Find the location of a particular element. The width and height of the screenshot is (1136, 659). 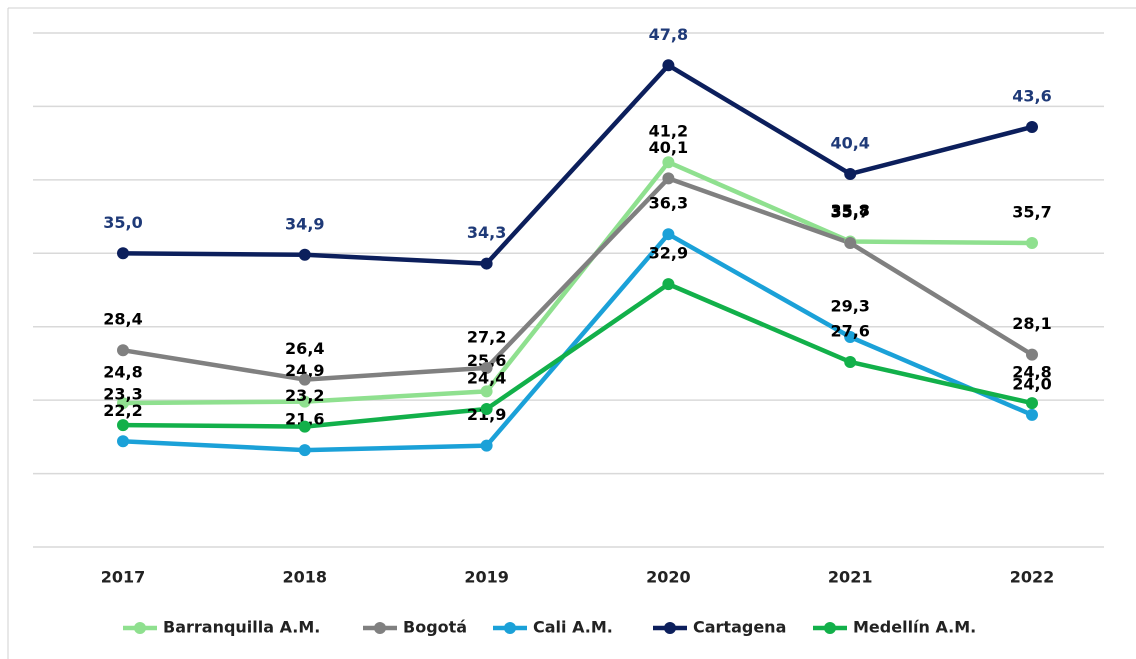

x-tick-label: 2021 is located at coordinates (850, 577).